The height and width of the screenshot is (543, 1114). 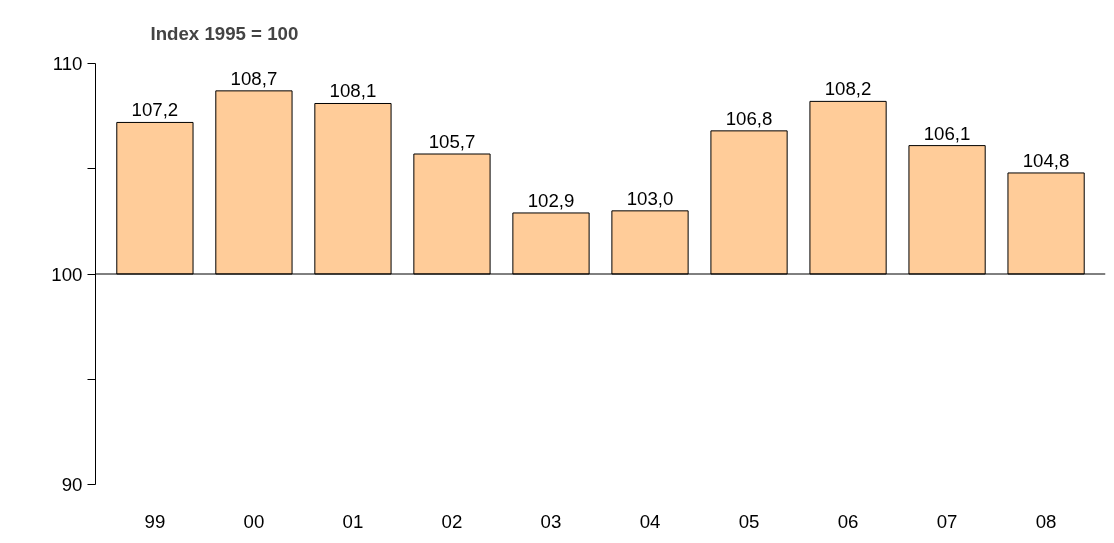 What do you see at coordinates (650, 198) in the screenshot?
I see `data-label: 103,0` at bounding box center [650, 198].